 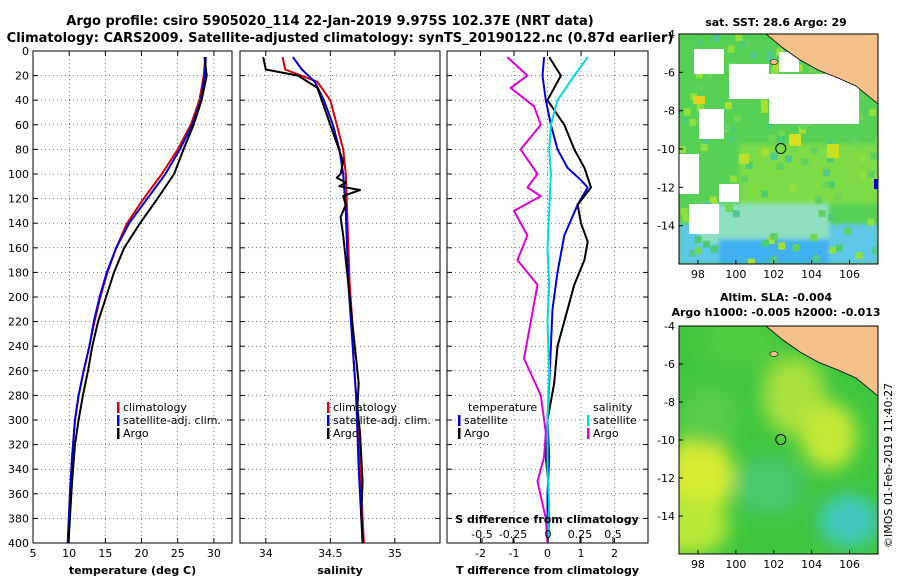 What do you see at coordinates (481, 534) in the screenshot?
I see `secondary-x-tick-label: -0.5` at bounding box center [481, 534].